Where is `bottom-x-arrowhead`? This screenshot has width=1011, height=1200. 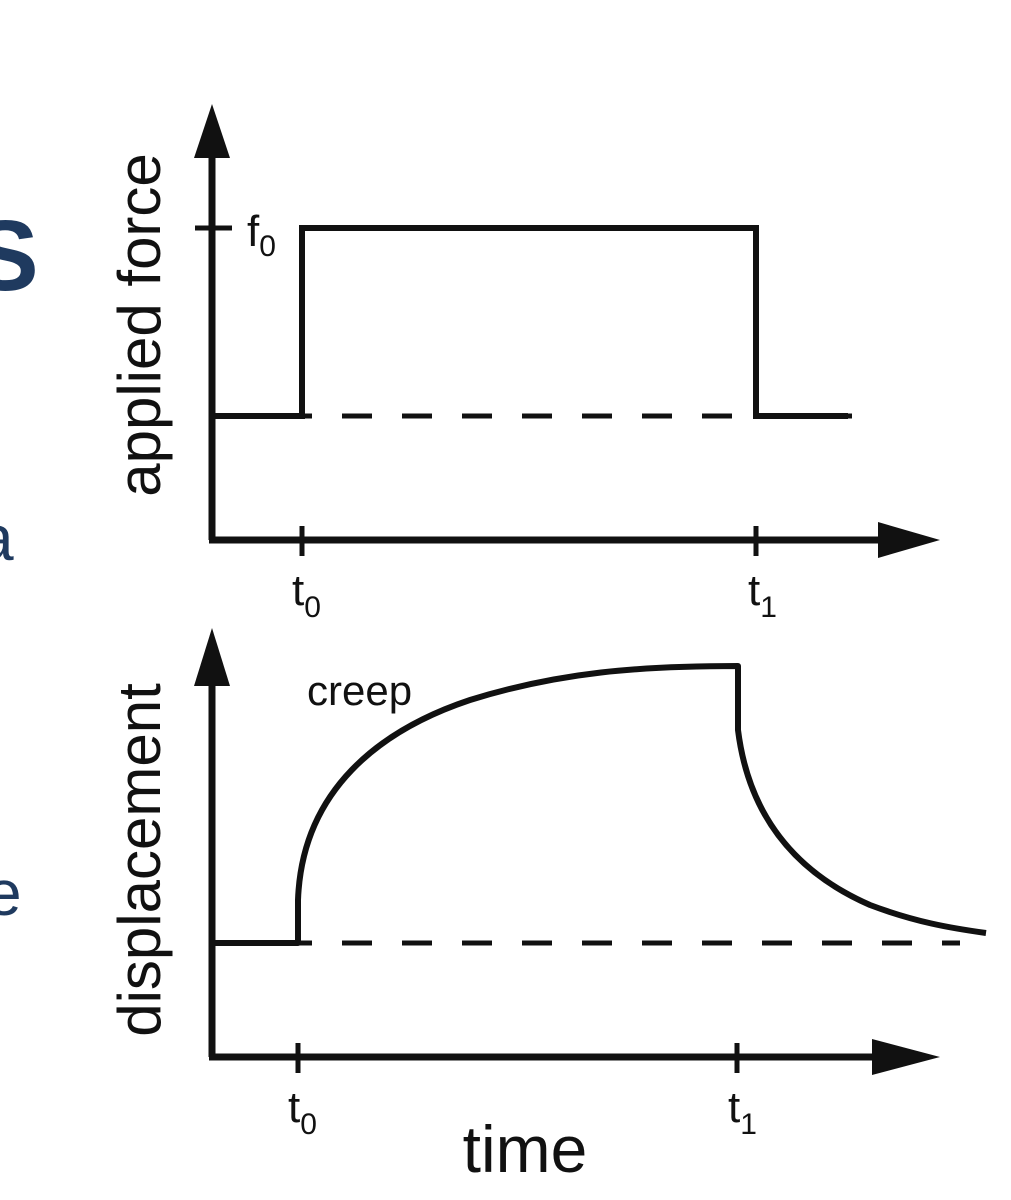 bottom-x-arrowhead is located at coordinates (906, 1057).